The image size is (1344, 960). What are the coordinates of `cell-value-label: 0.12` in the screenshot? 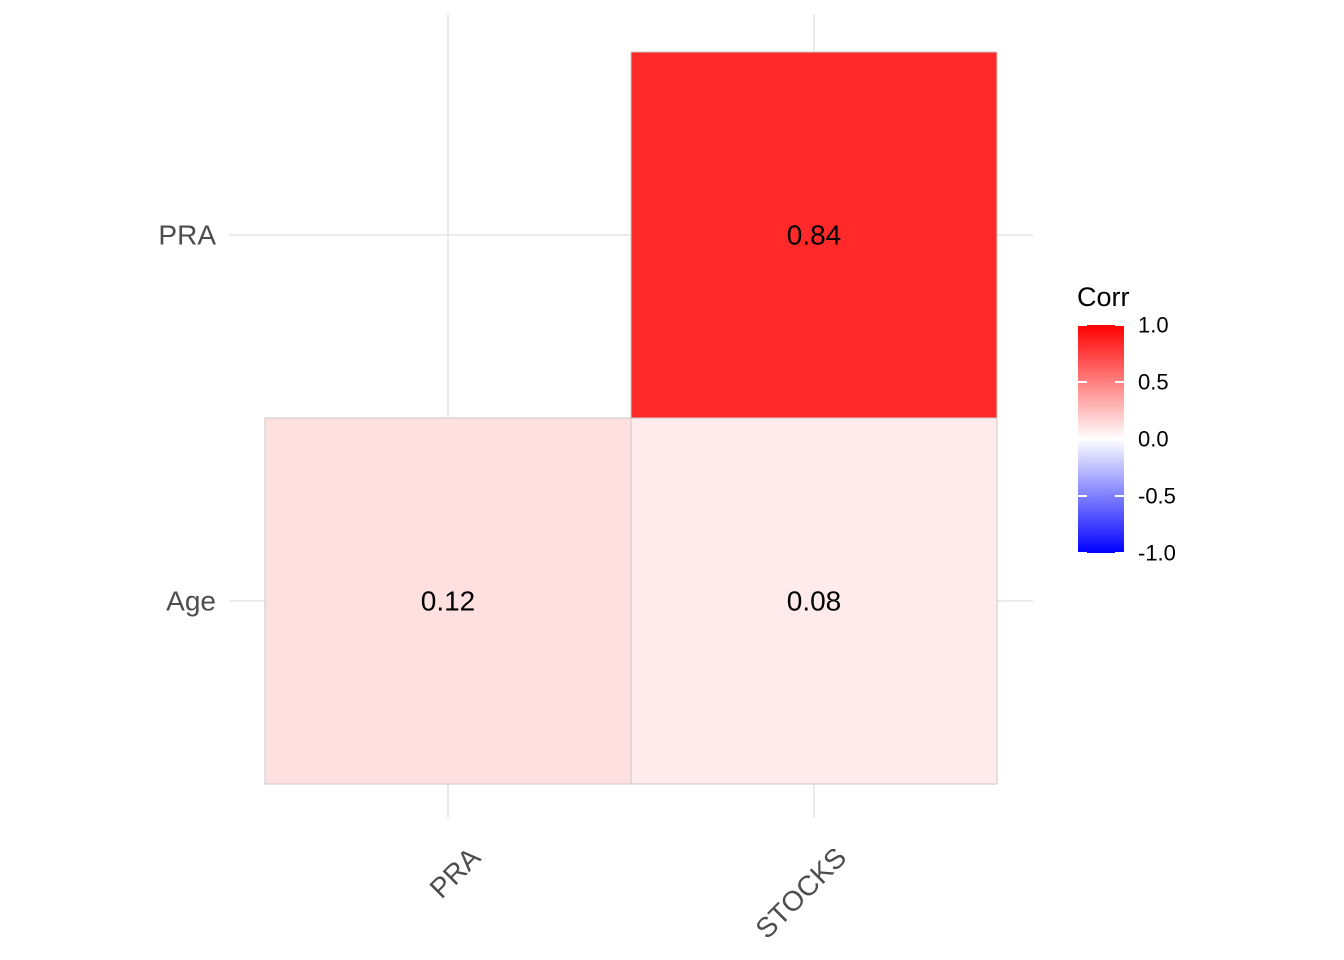 It's located at (448, 601).